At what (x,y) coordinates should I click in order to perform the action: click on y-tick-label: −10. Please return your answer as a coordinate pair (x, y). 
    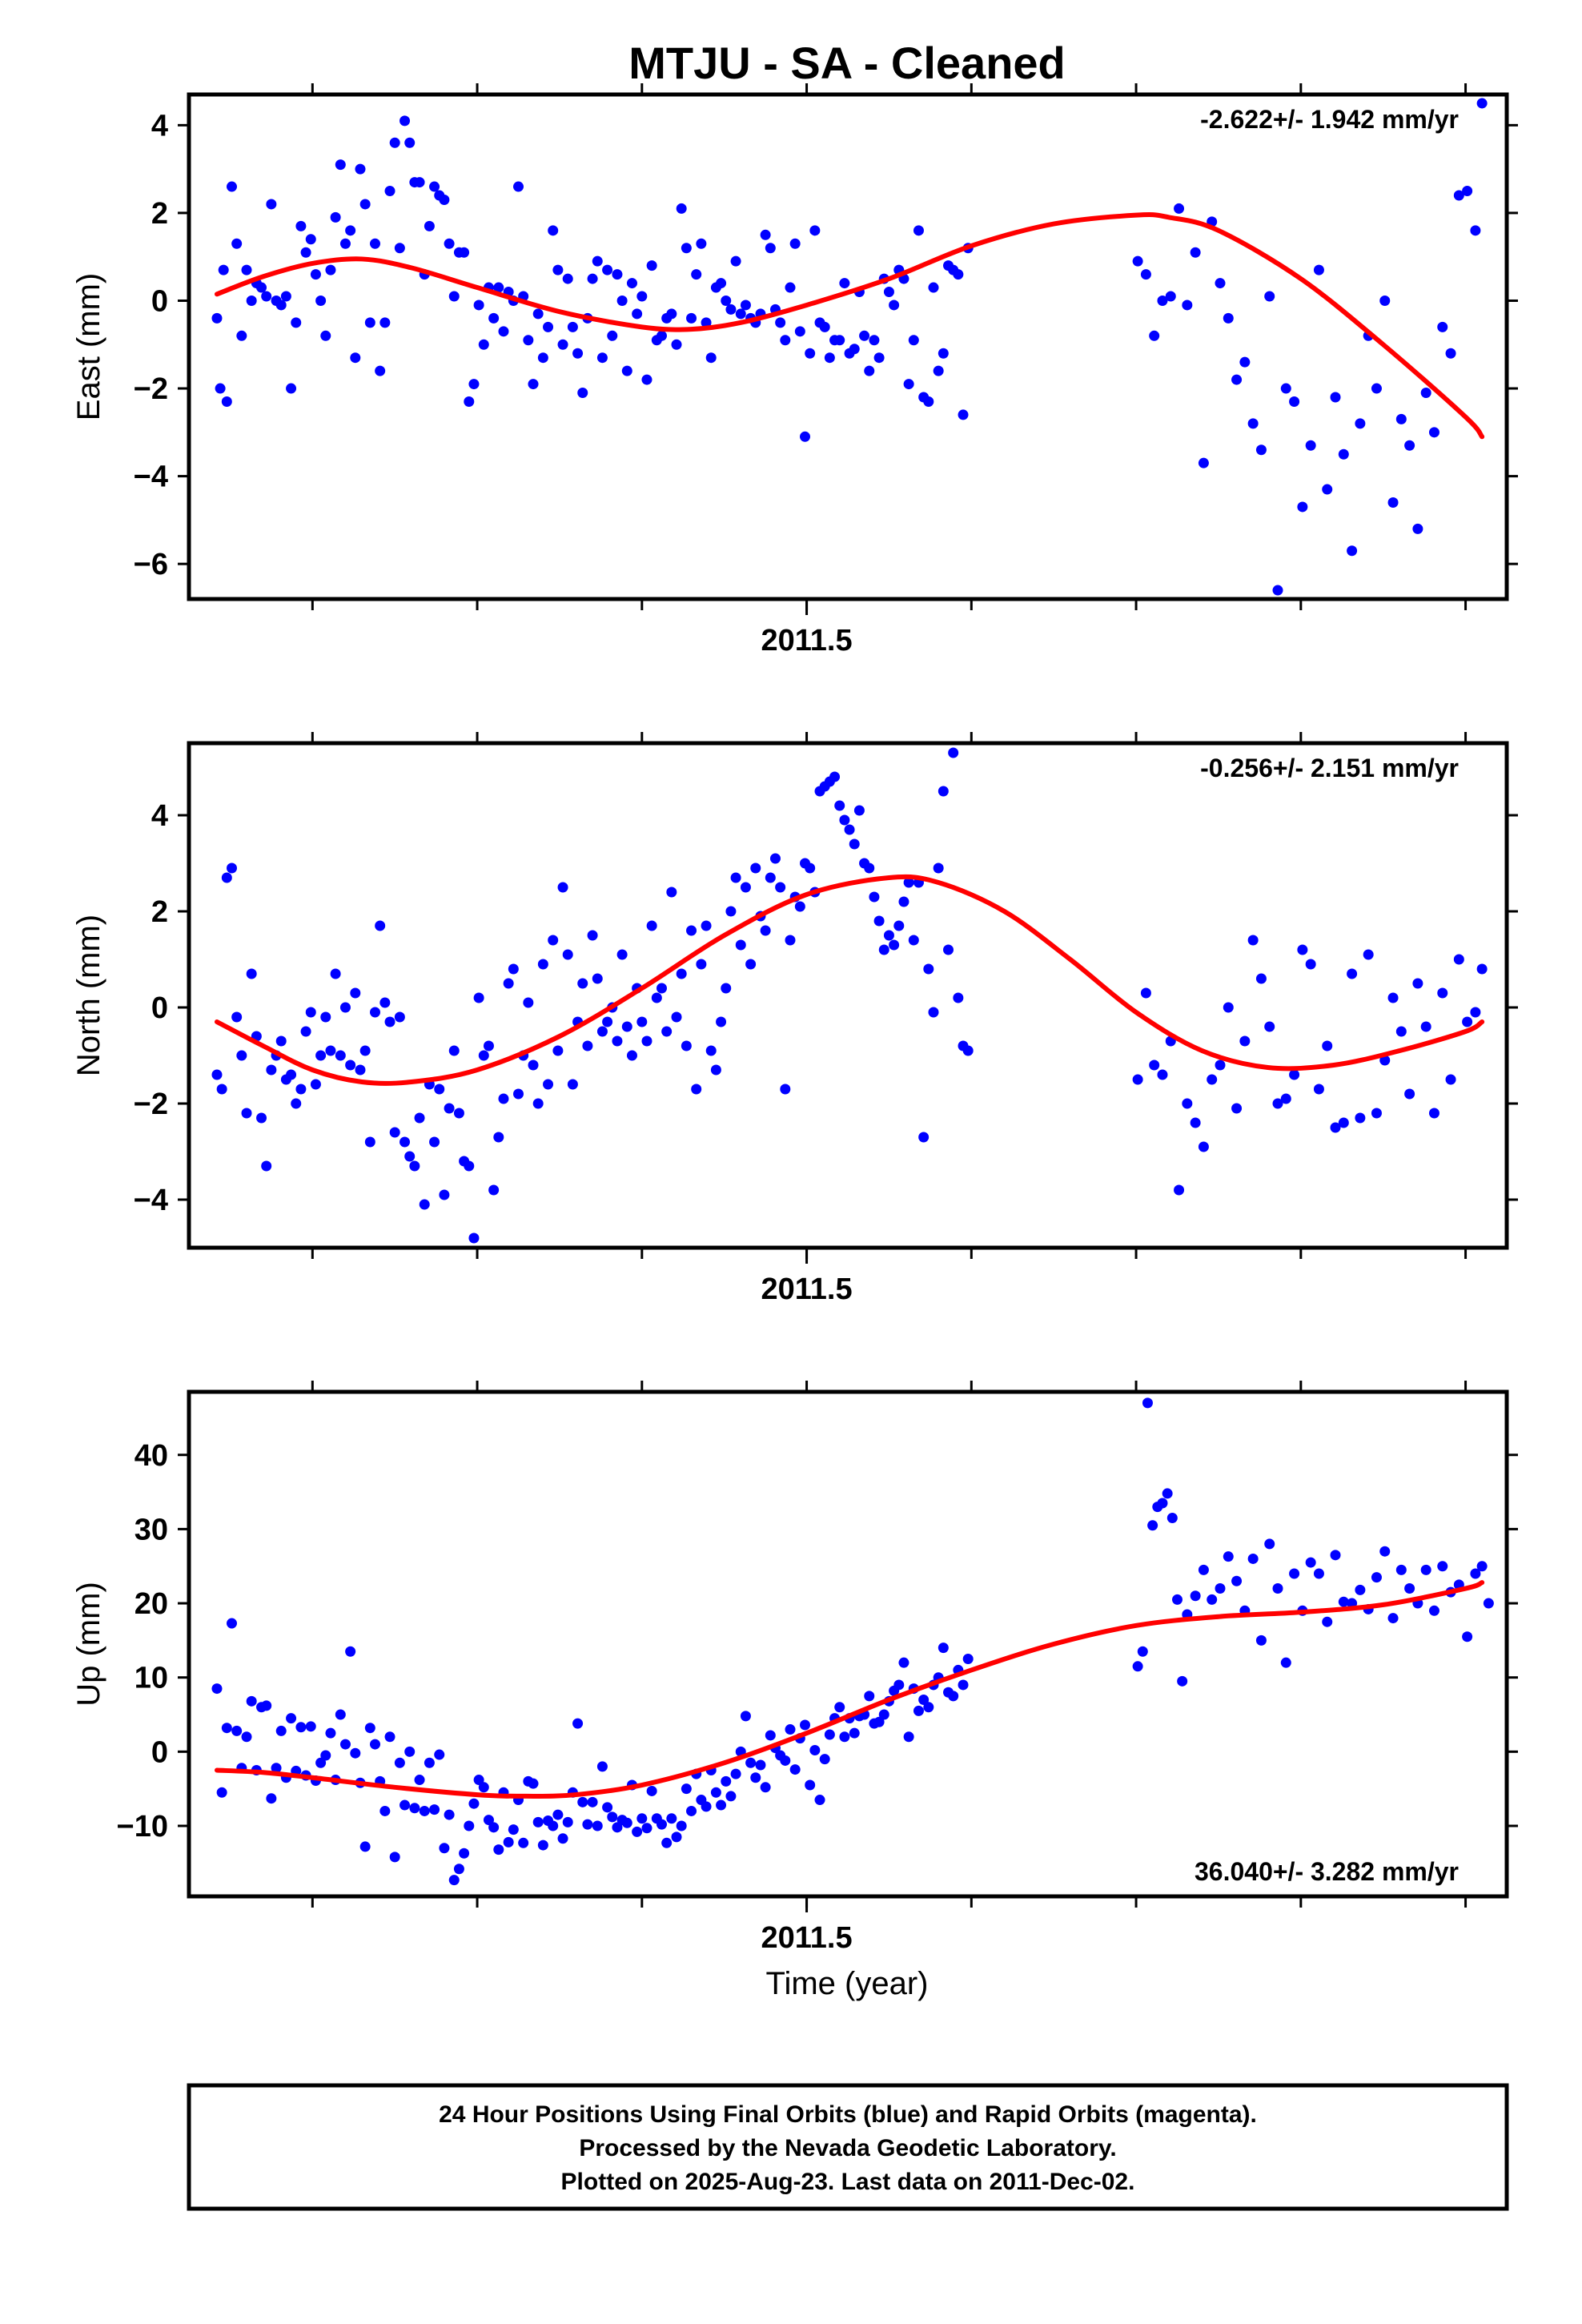
    Looking at the image, I should click on (142, 1827).